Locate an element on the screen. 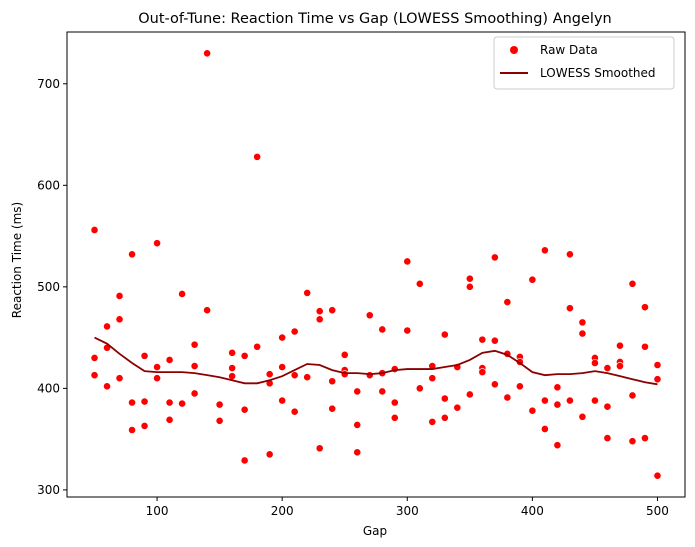 This screenshot has height=547, width=695. y-tick-label: 600 is located at coordinates (48, 185).